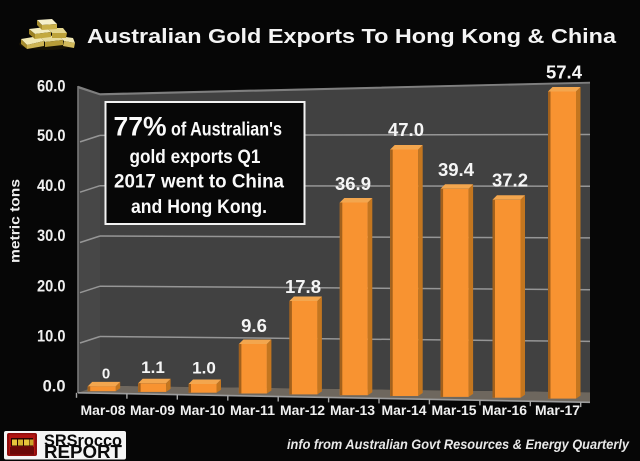 This screenshot has height=461, width=640. Describe the element at coordinates (406, 129) in the screenshot. I see `svg-text: 47.0` at that location.